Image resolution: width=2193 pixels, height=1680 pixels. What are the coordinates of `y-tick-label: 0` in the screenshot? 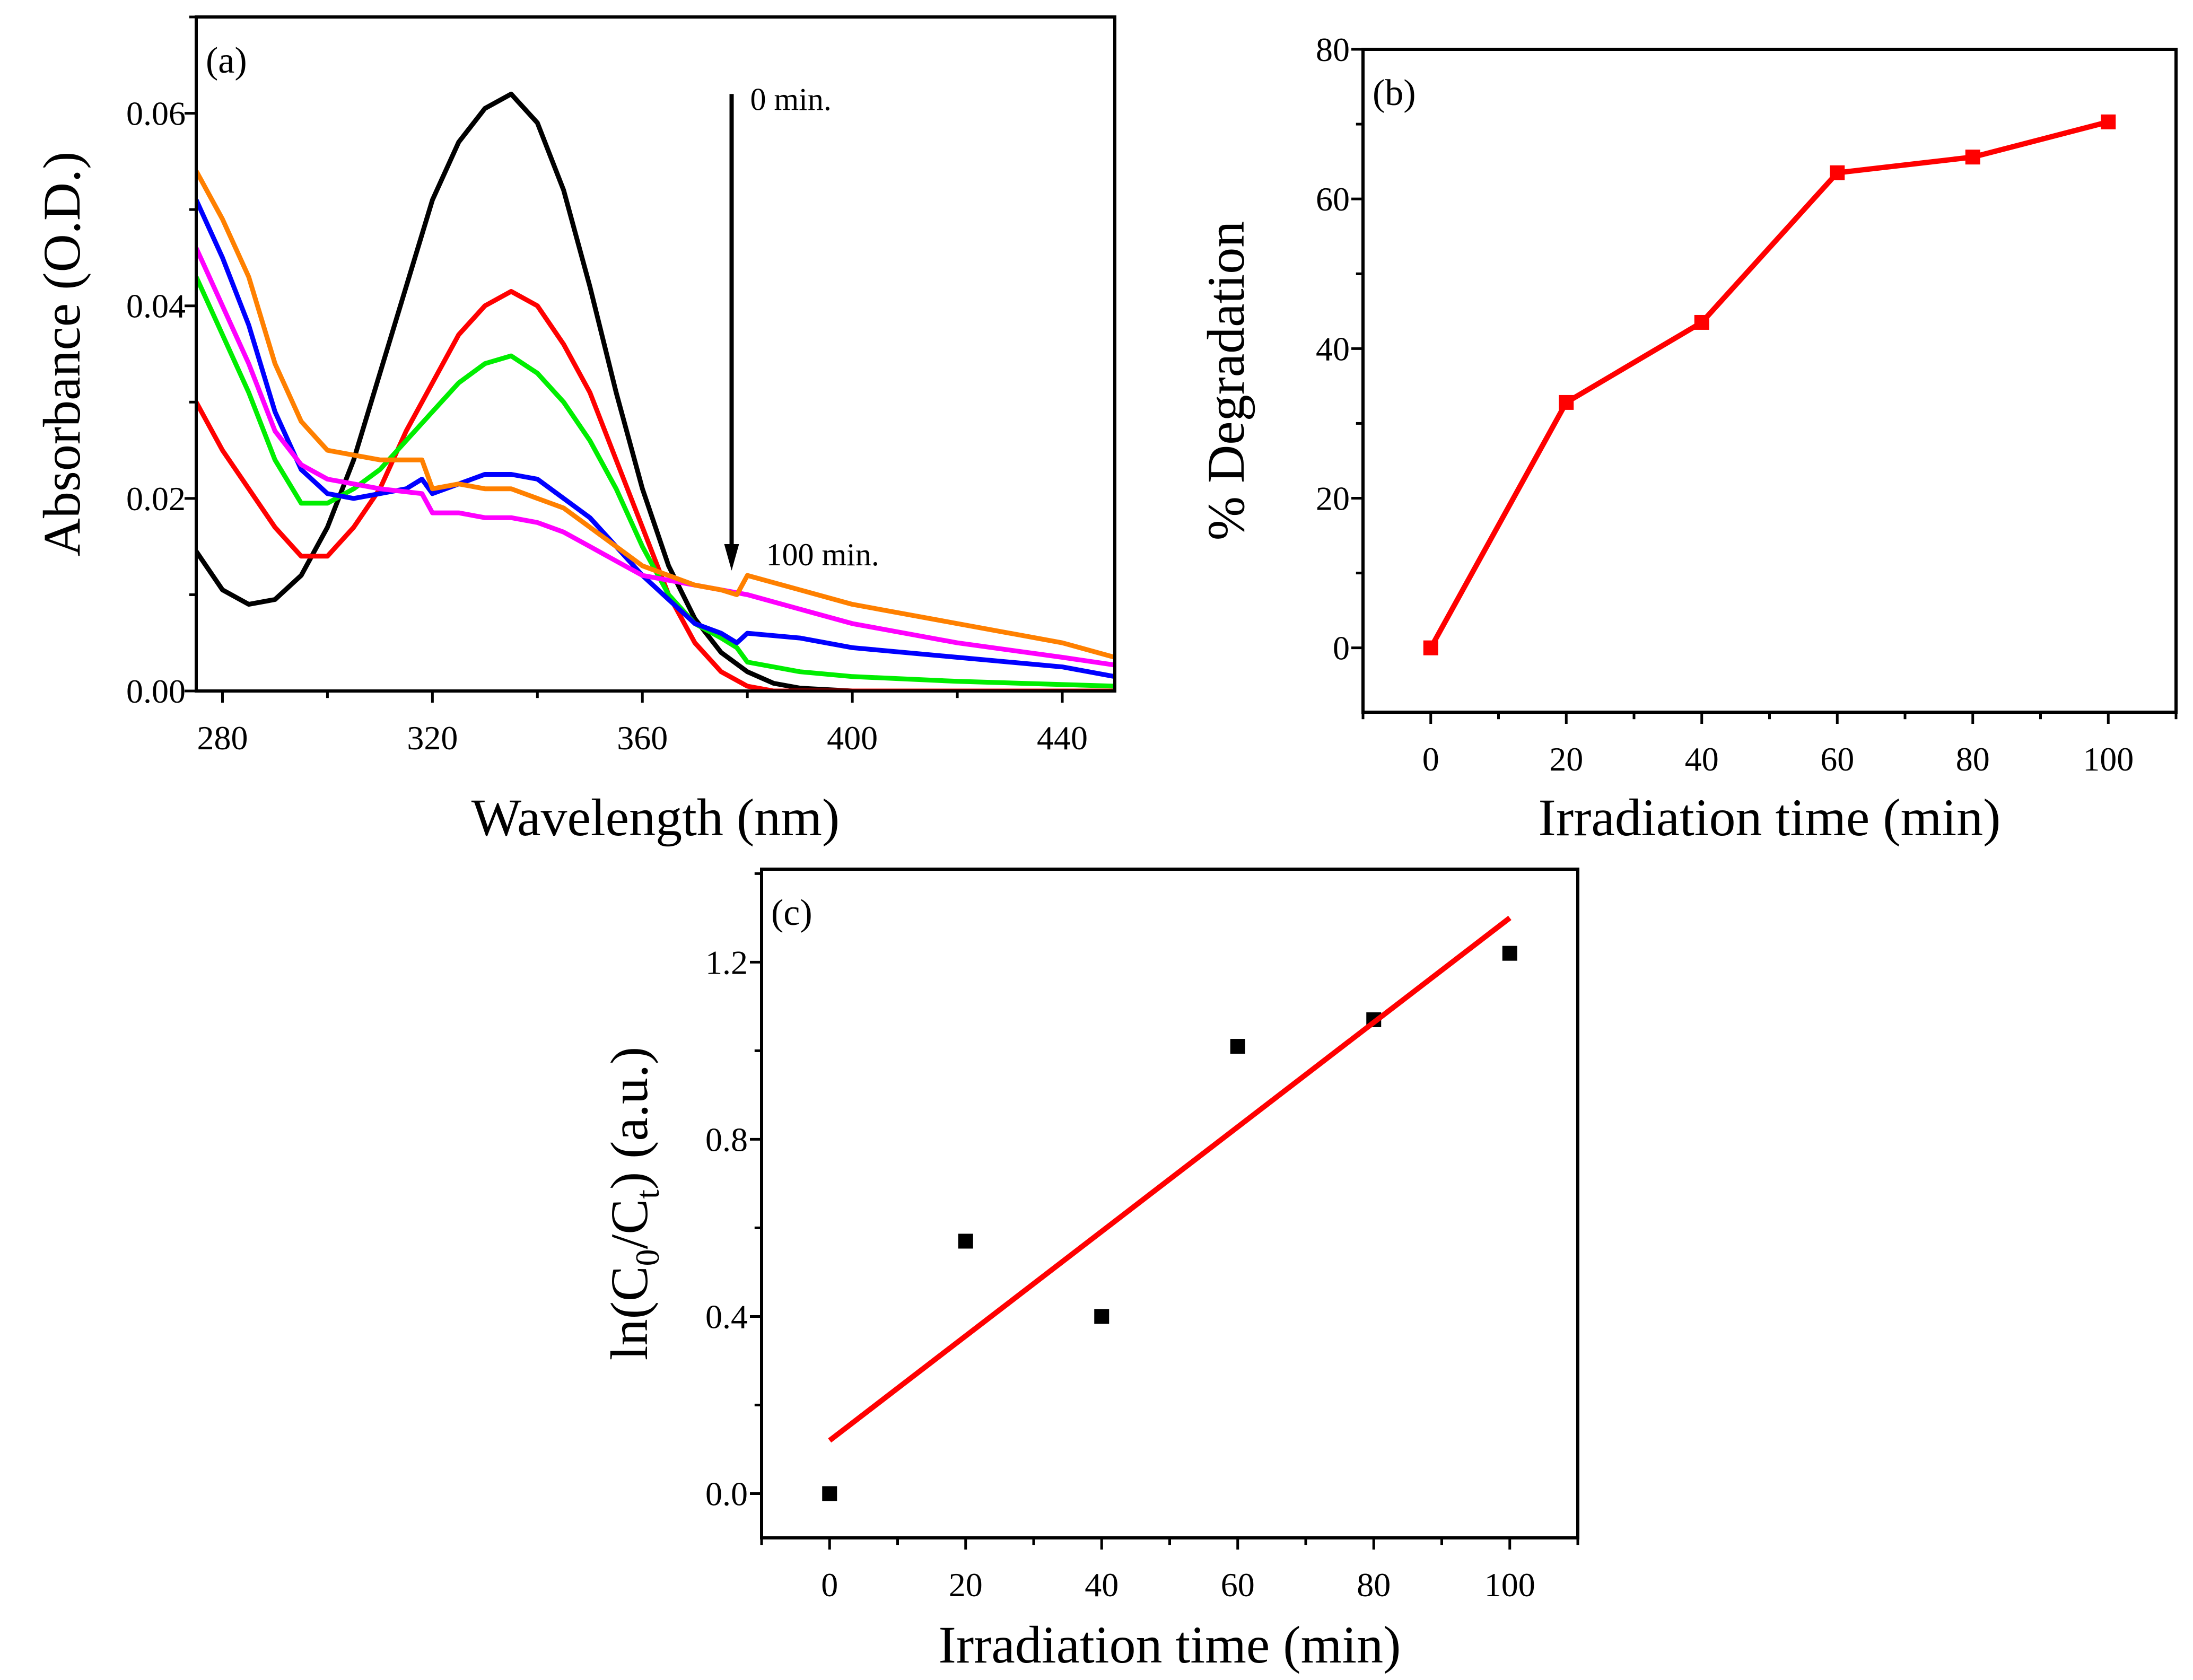 It's located at (1341, 648).